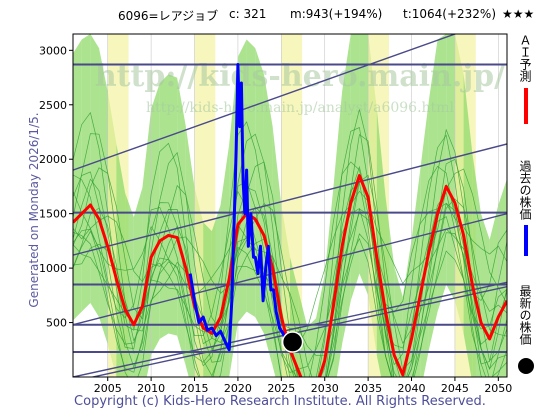 The height and width of the screenshot is (420, 560). Describe the element at coordinates (450, 14) in the screenshot. I see `header-top-target: t:1064(+232%)` at that location.